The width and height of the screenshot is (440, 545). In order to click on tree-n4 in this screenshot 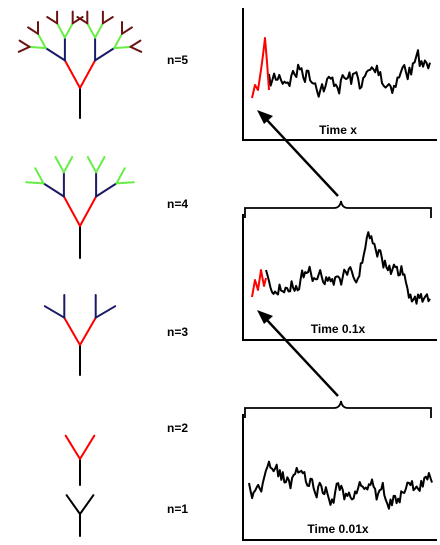, I will do `click(80, 207)`.